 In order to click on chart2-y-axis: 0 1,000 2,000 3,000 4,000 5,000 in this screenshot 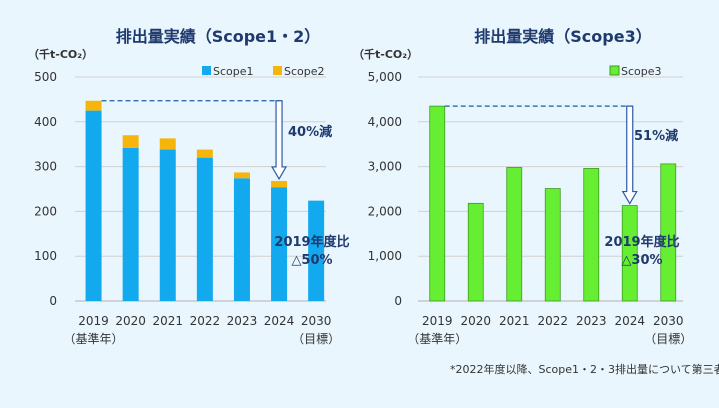, I will do `click(385, 189)`.